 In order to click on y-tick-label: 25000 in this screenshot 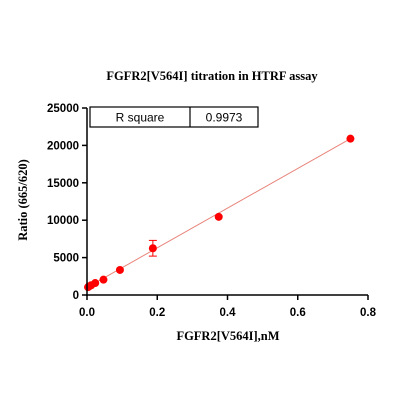, I will do `click(63, 109)`.